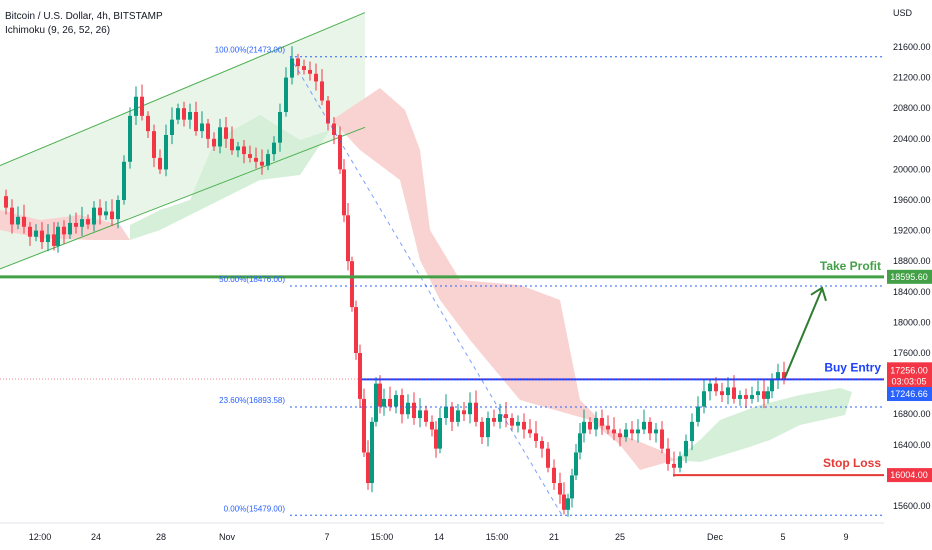  What do you see at coordinates (852, 463) in the screenshot?
I see `stop-loss-label: Stop Loss` at bounding box center [852, 463].